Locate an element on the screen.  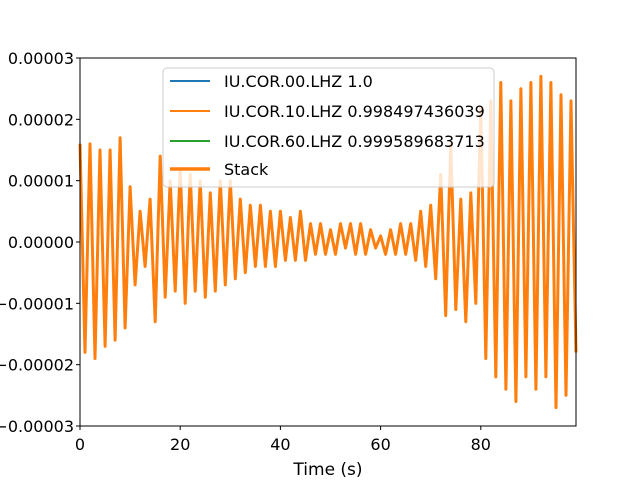
x-axis: 0 20 40 60 80 is located at coordinates (283, 440).